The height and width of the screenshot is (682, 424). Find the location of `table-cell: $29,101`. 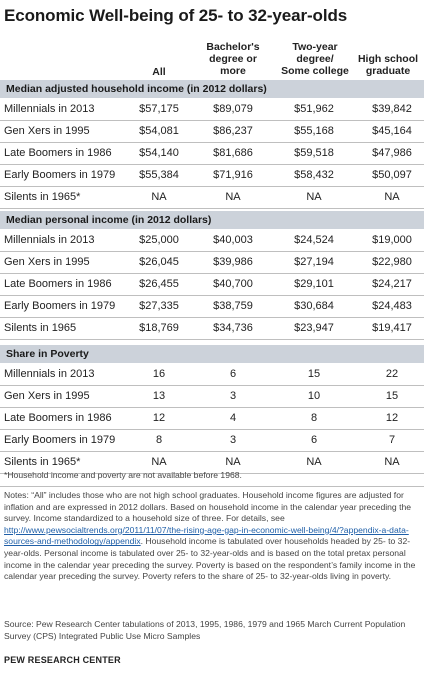

table-cell: $29,101 is located at coordinates (314, 284).